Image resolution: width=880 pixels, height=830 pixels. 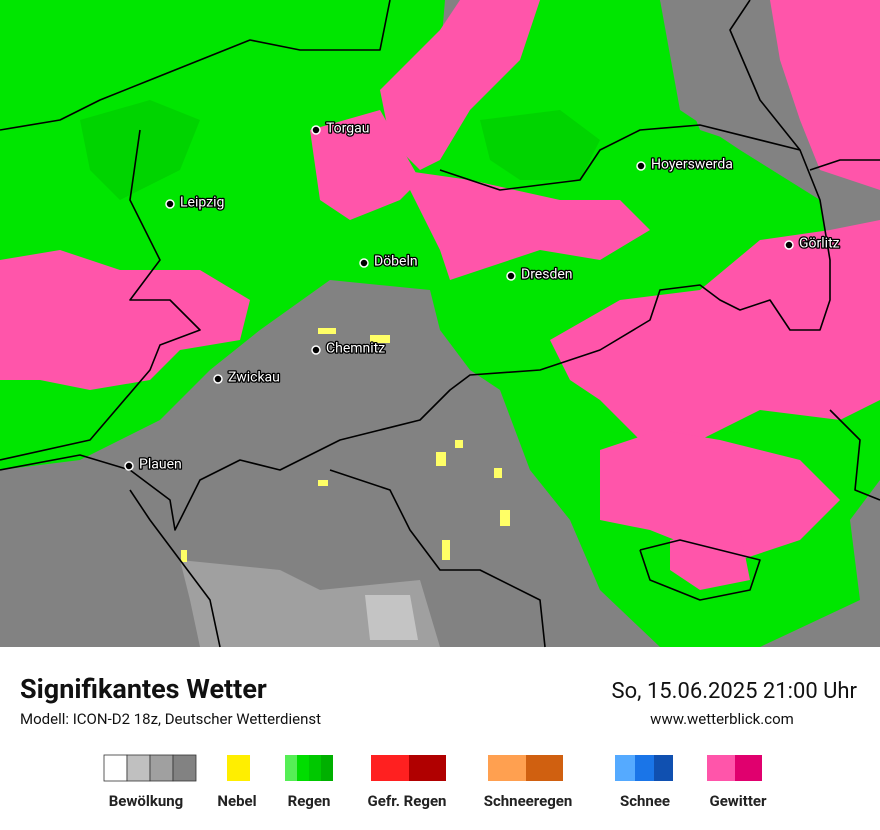 I want to click on fog-patches, so click(x=345, y=445).